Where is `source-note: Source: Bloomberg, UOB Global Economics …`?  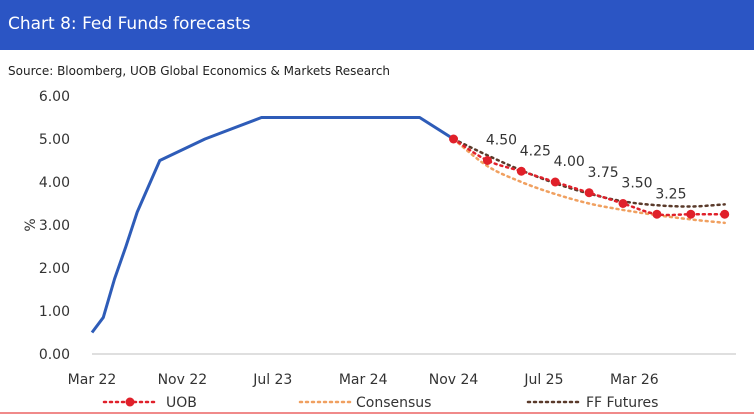 source-note: Source: Bloomberg, UOB Global Economics … is located at coordinates (199, 71).